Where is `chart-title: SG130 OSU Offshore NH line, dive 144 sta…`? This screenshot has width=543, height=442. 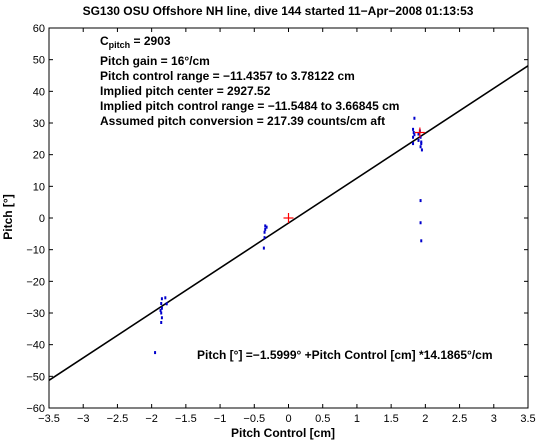
chart-title: SG130 OSU Offshore NH line, dive 144 sta… is located at coordinates (278, 11).